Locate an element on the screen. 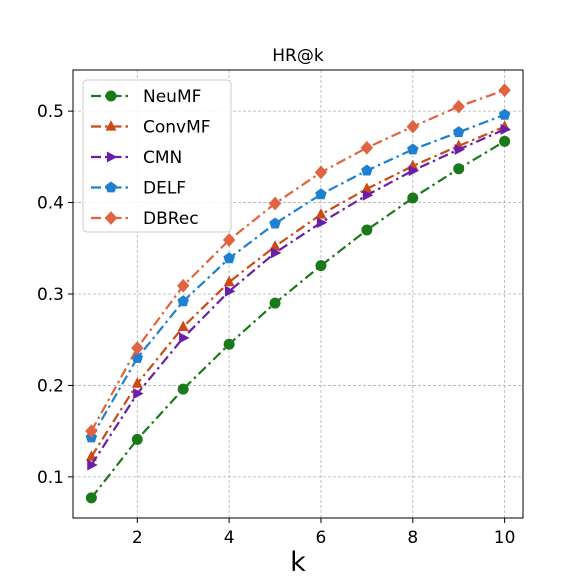  y-tick-label: 0.4 is located at coordinates (50, 204).